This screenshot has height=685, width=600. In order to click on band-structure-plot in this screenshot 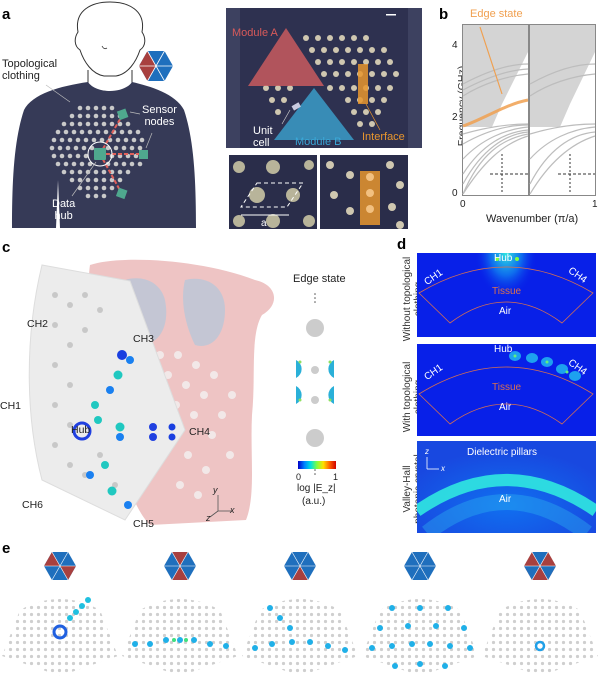, I will do `click(529, 110)`.